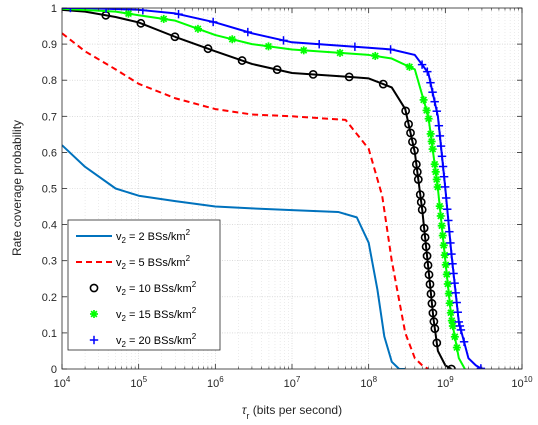 Image resolution: width=538 pixels, height=425 pixels. Describe the element at coordinates (145, 379) in the screenshot. I see `x-tick-exponent: 5` at that location.